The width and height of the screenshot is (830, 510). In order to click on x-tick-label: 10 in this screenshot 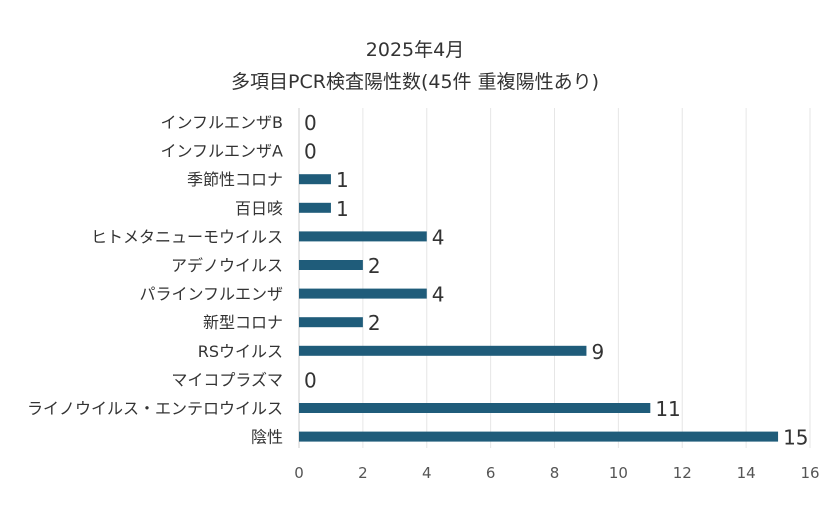, I will do `click(618, 473)`.